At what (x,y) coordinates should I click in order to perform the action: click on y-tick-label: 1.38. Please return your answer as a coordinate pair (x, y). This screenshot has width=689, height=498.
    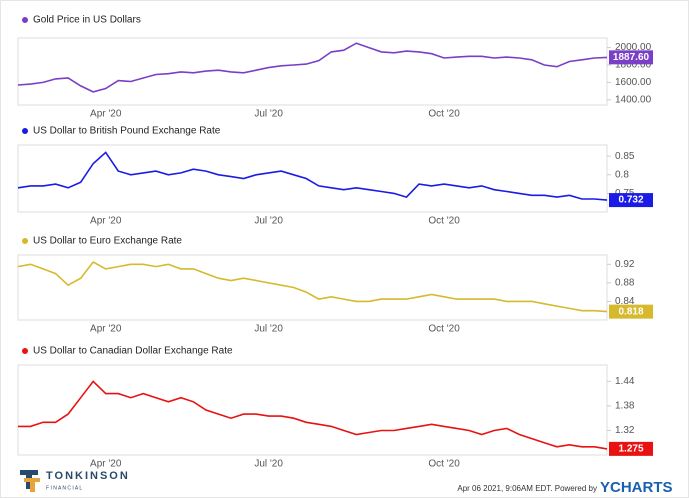
    Looking at the image, I should click on (625, 406).